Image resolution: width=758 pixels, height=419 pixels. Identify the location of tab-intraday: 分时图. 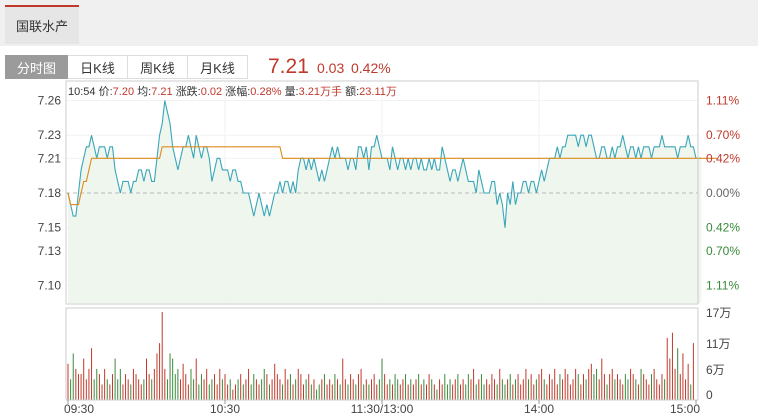
(36, 67).